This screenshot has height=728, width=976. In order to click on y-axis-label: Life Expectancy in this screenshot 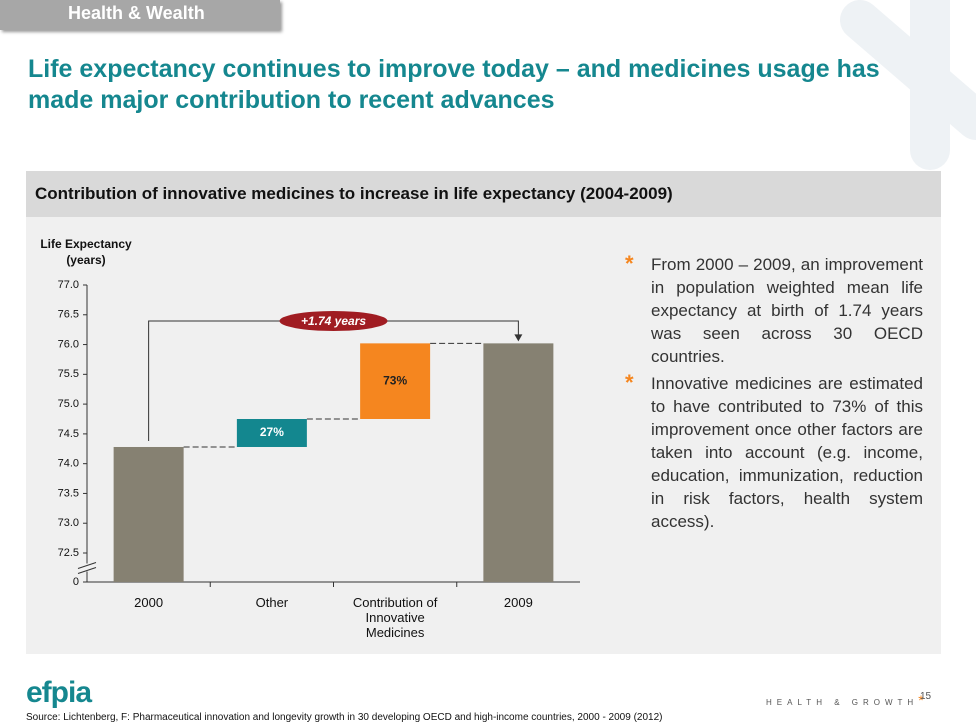, I will do `click(86, 244)`.